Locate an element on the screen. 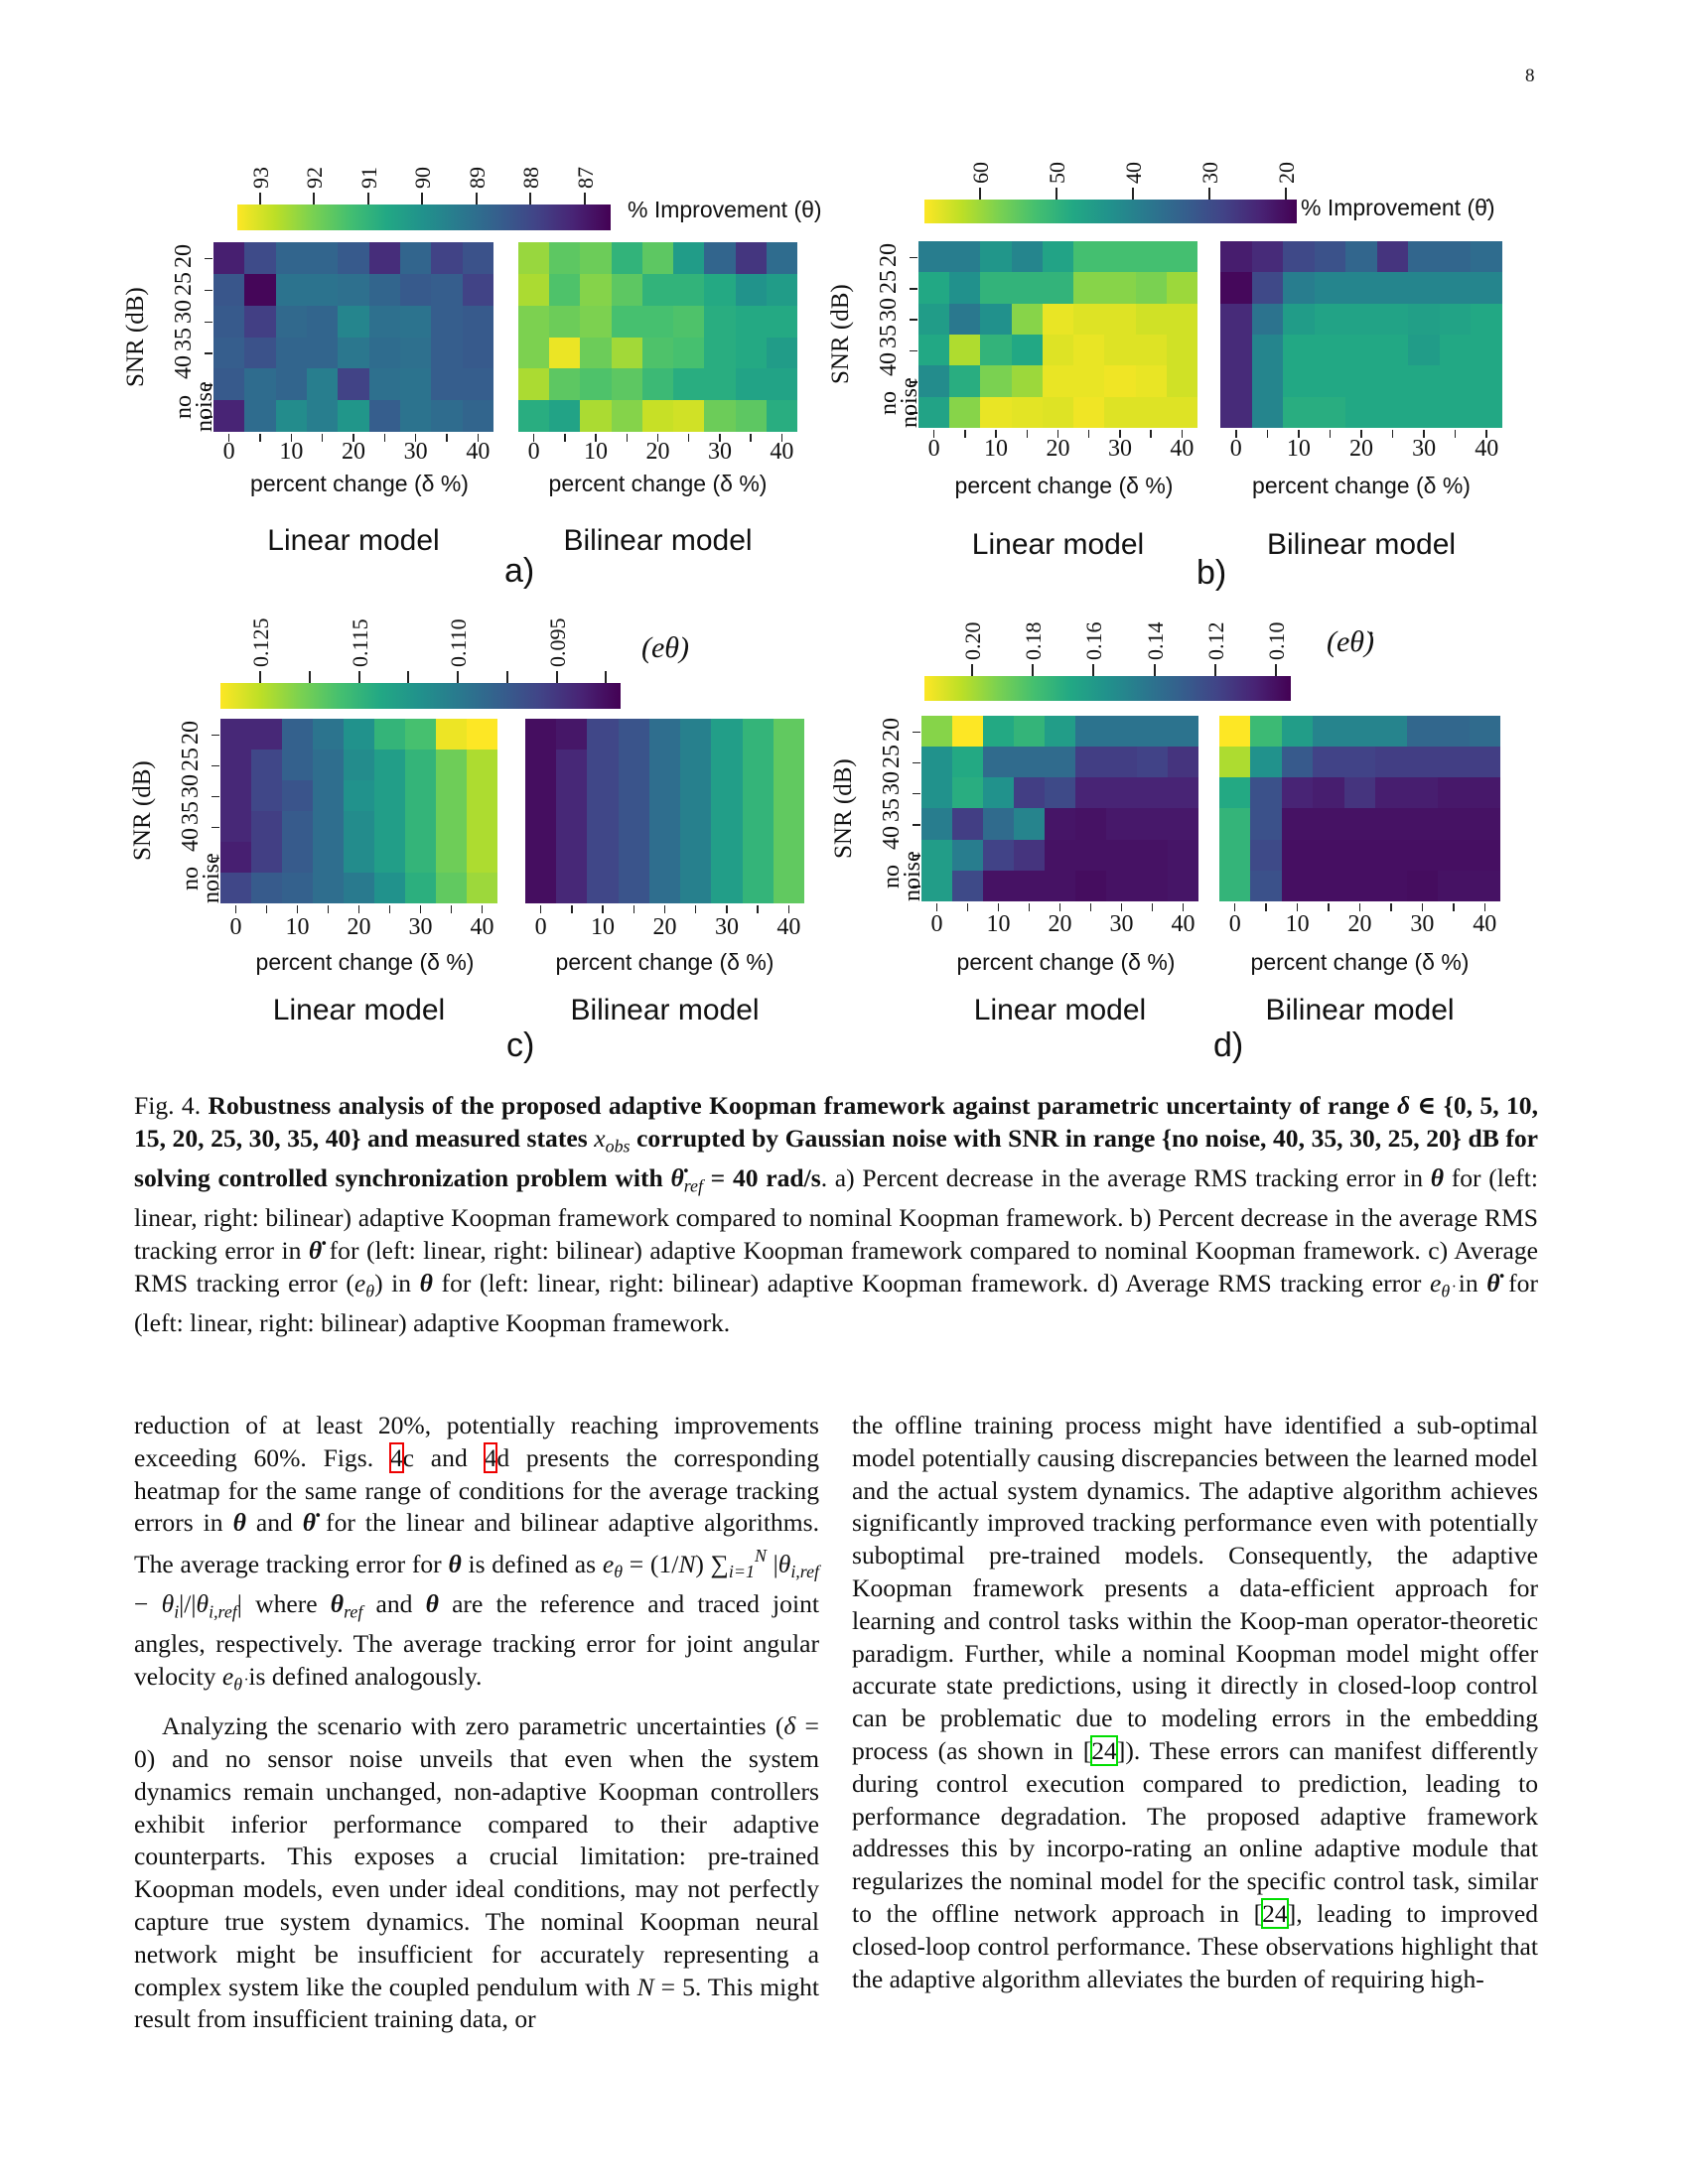 Image resolution: width=1688 pixels, height=2184 pixels. colorbar is located at coordinates (424, 217).